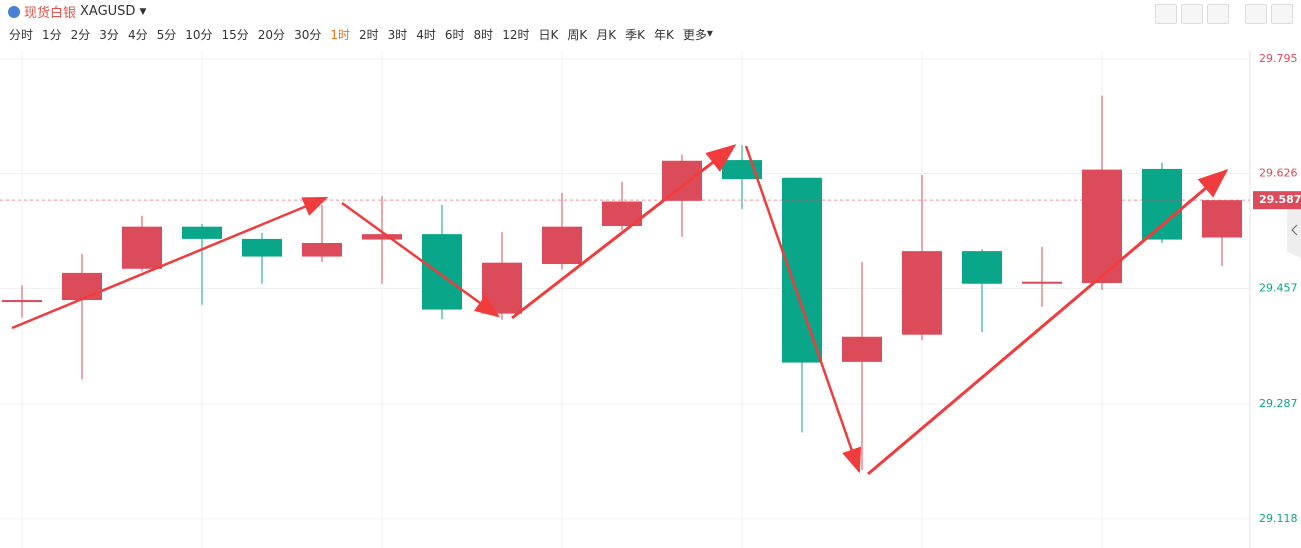 Image resolution: width=1301 pixels, height=548 pixels. Describe the element at coordinates (606, 35) in the screenshot. I see `timeframe: 月K` at that location.